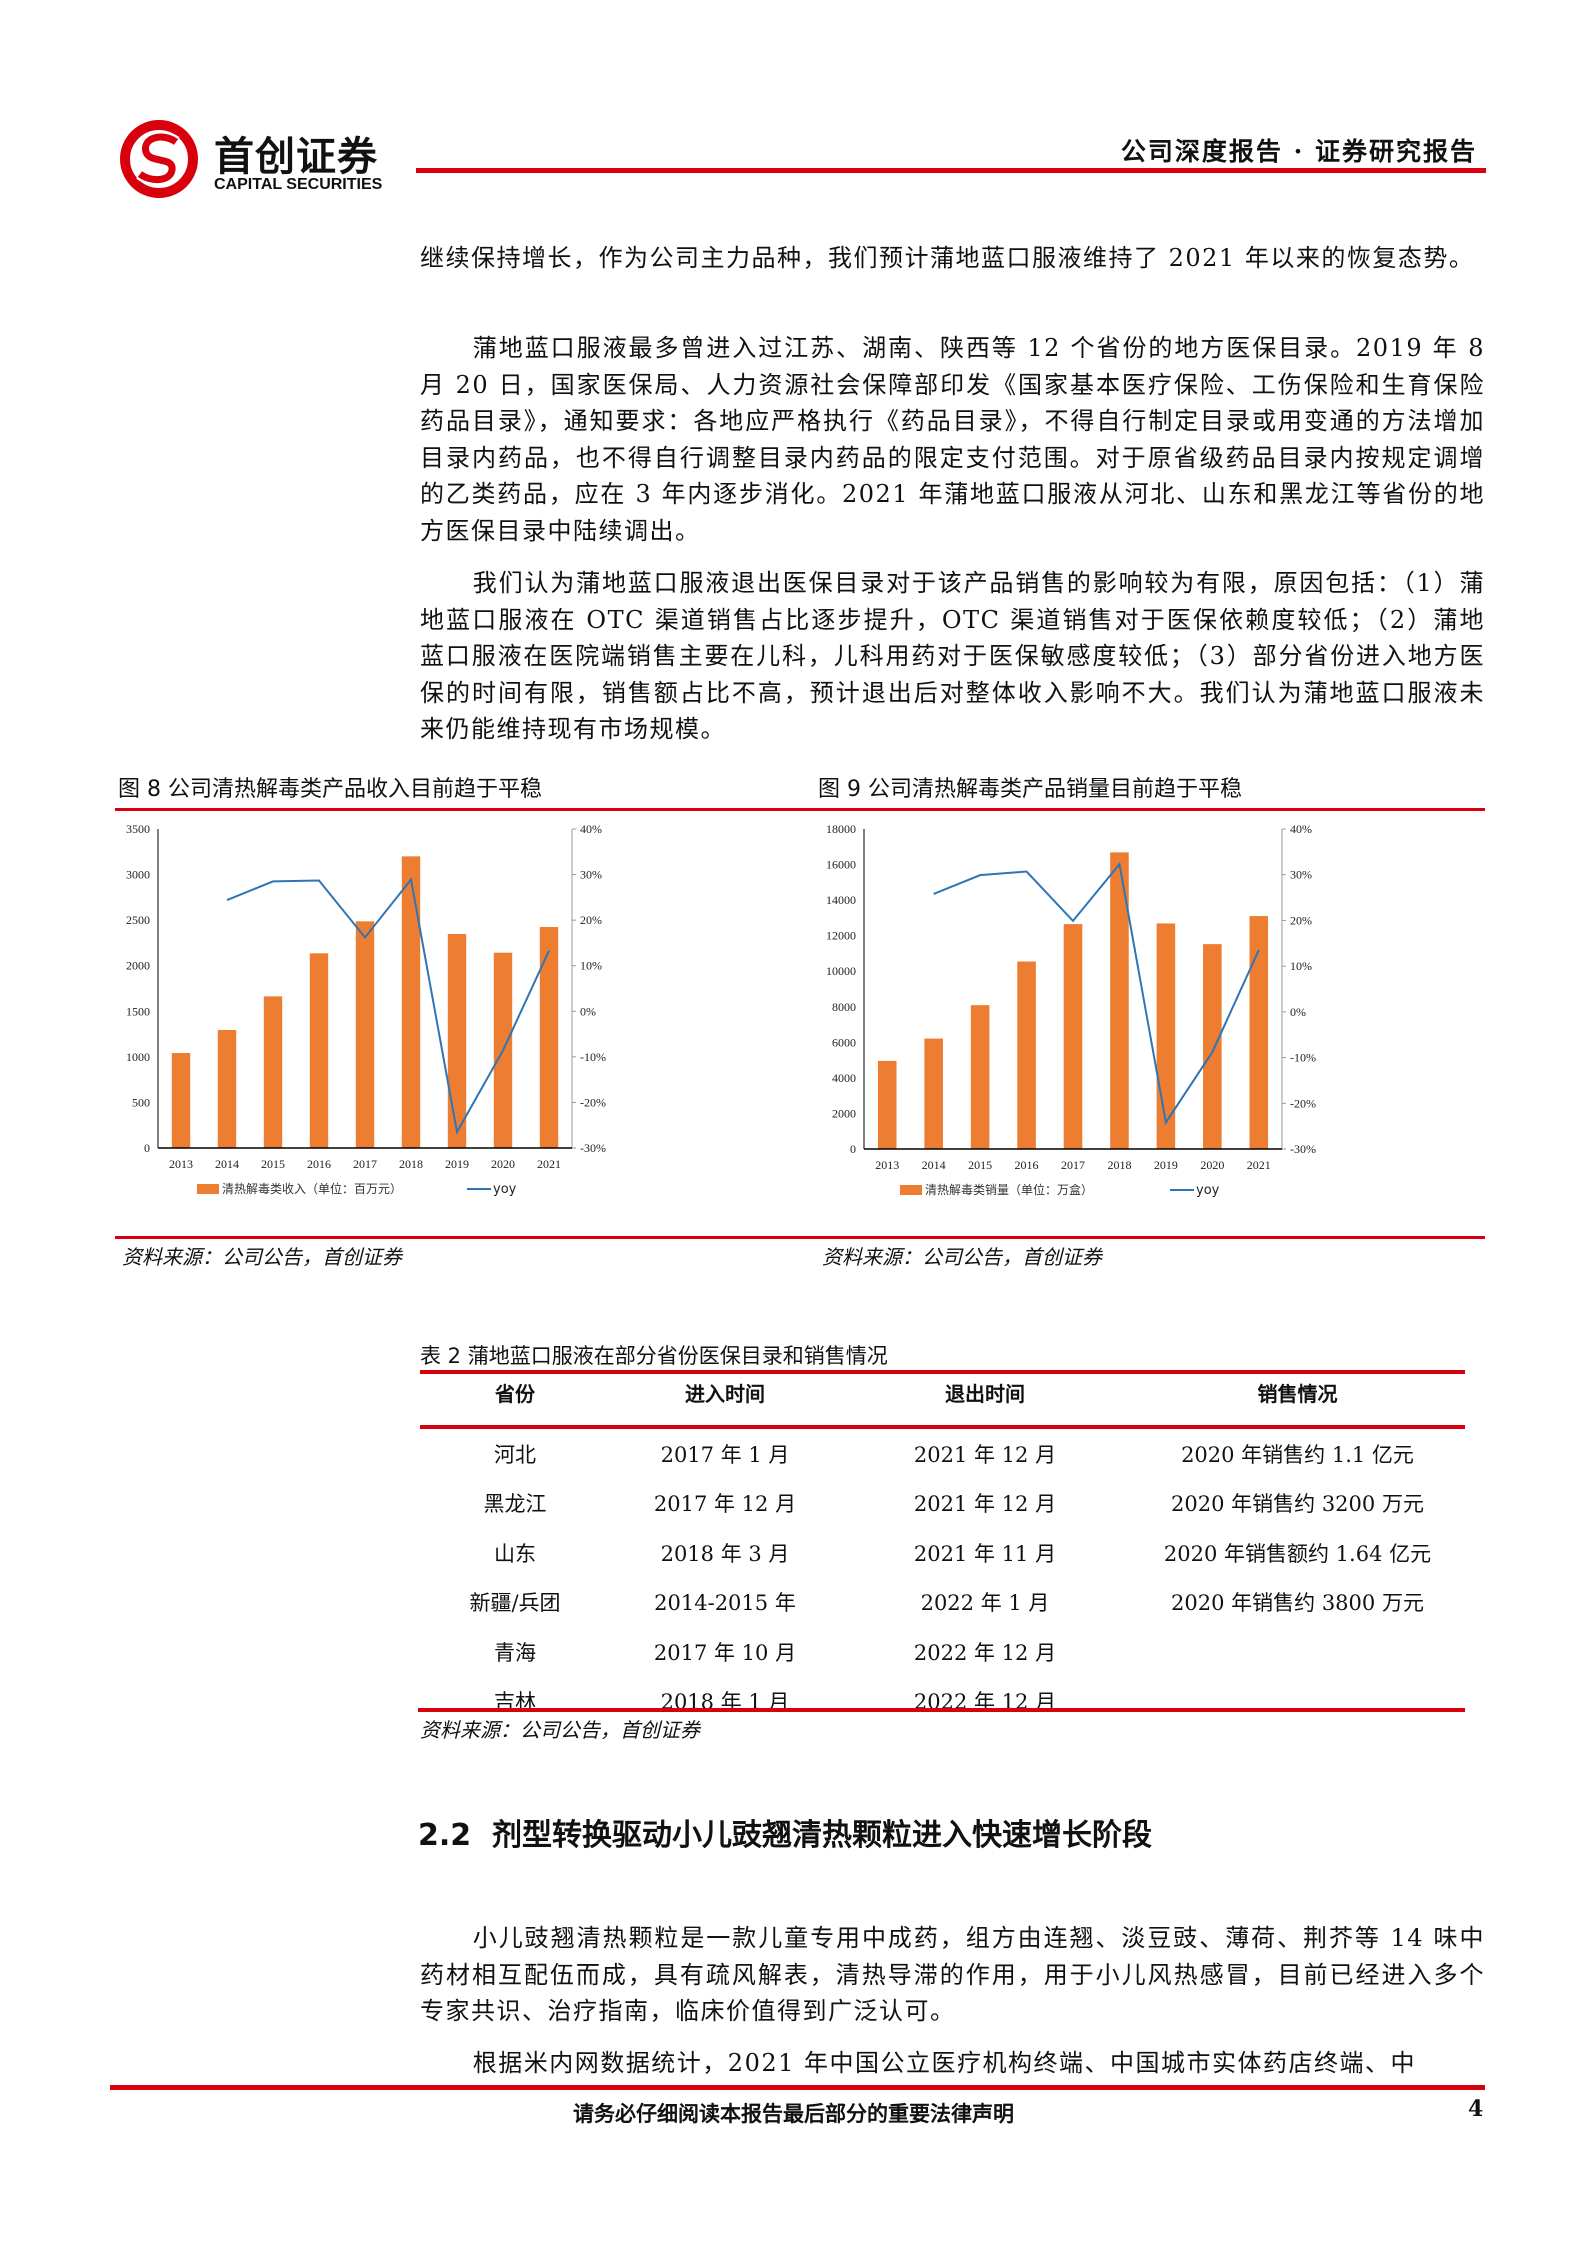  I want to click on x-tick-label: 2020, so click(503, 1164).